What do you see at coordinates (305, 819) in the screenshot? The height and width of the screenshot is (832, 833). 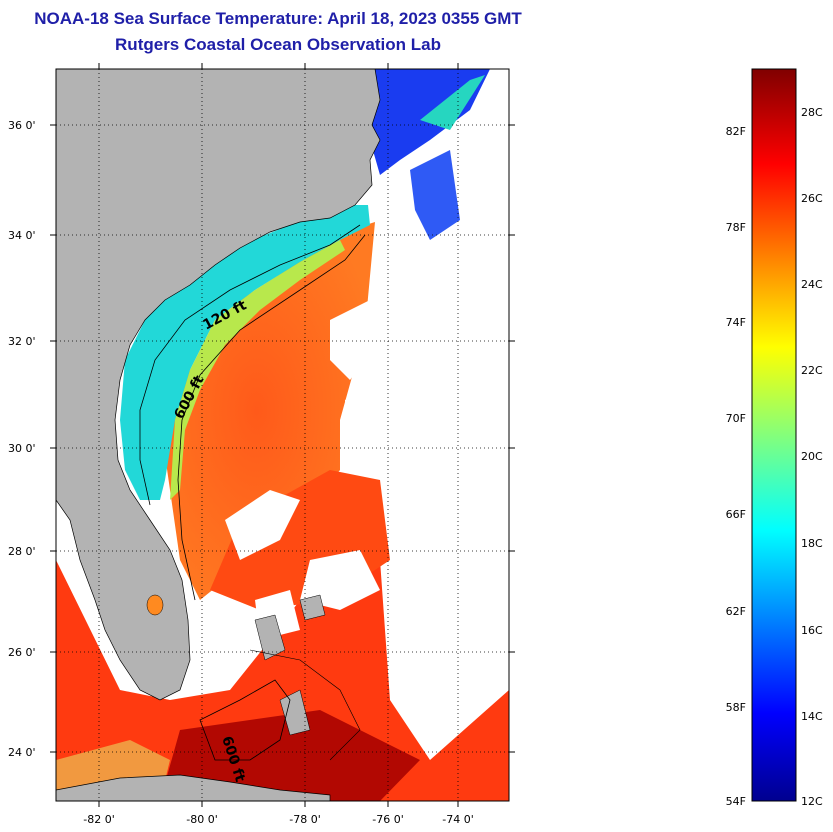 I see `lon-label: -78 0'` at bounding box center [305, 819].